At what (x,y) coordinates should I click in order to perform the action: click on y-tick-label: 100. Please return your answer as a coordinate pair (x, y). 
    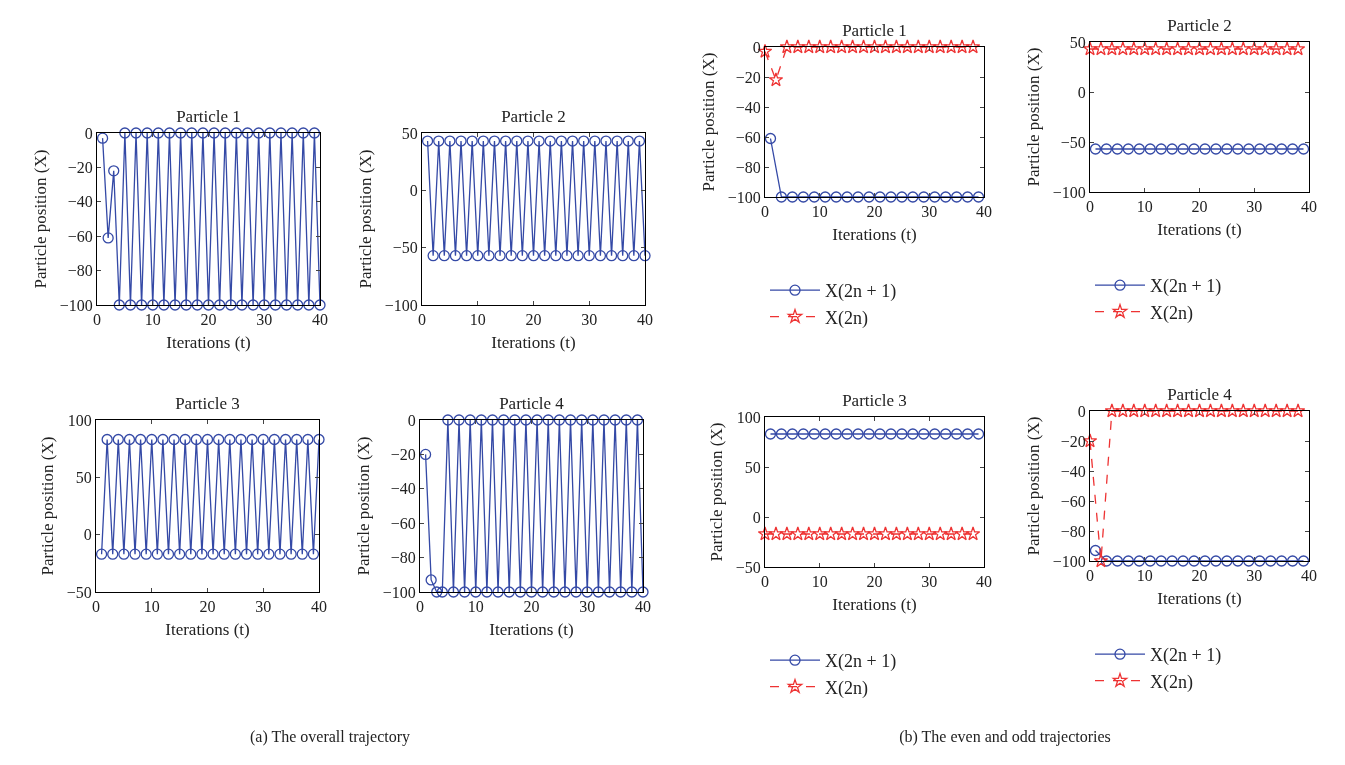
    Looking at the image, I should click on (748, 417).